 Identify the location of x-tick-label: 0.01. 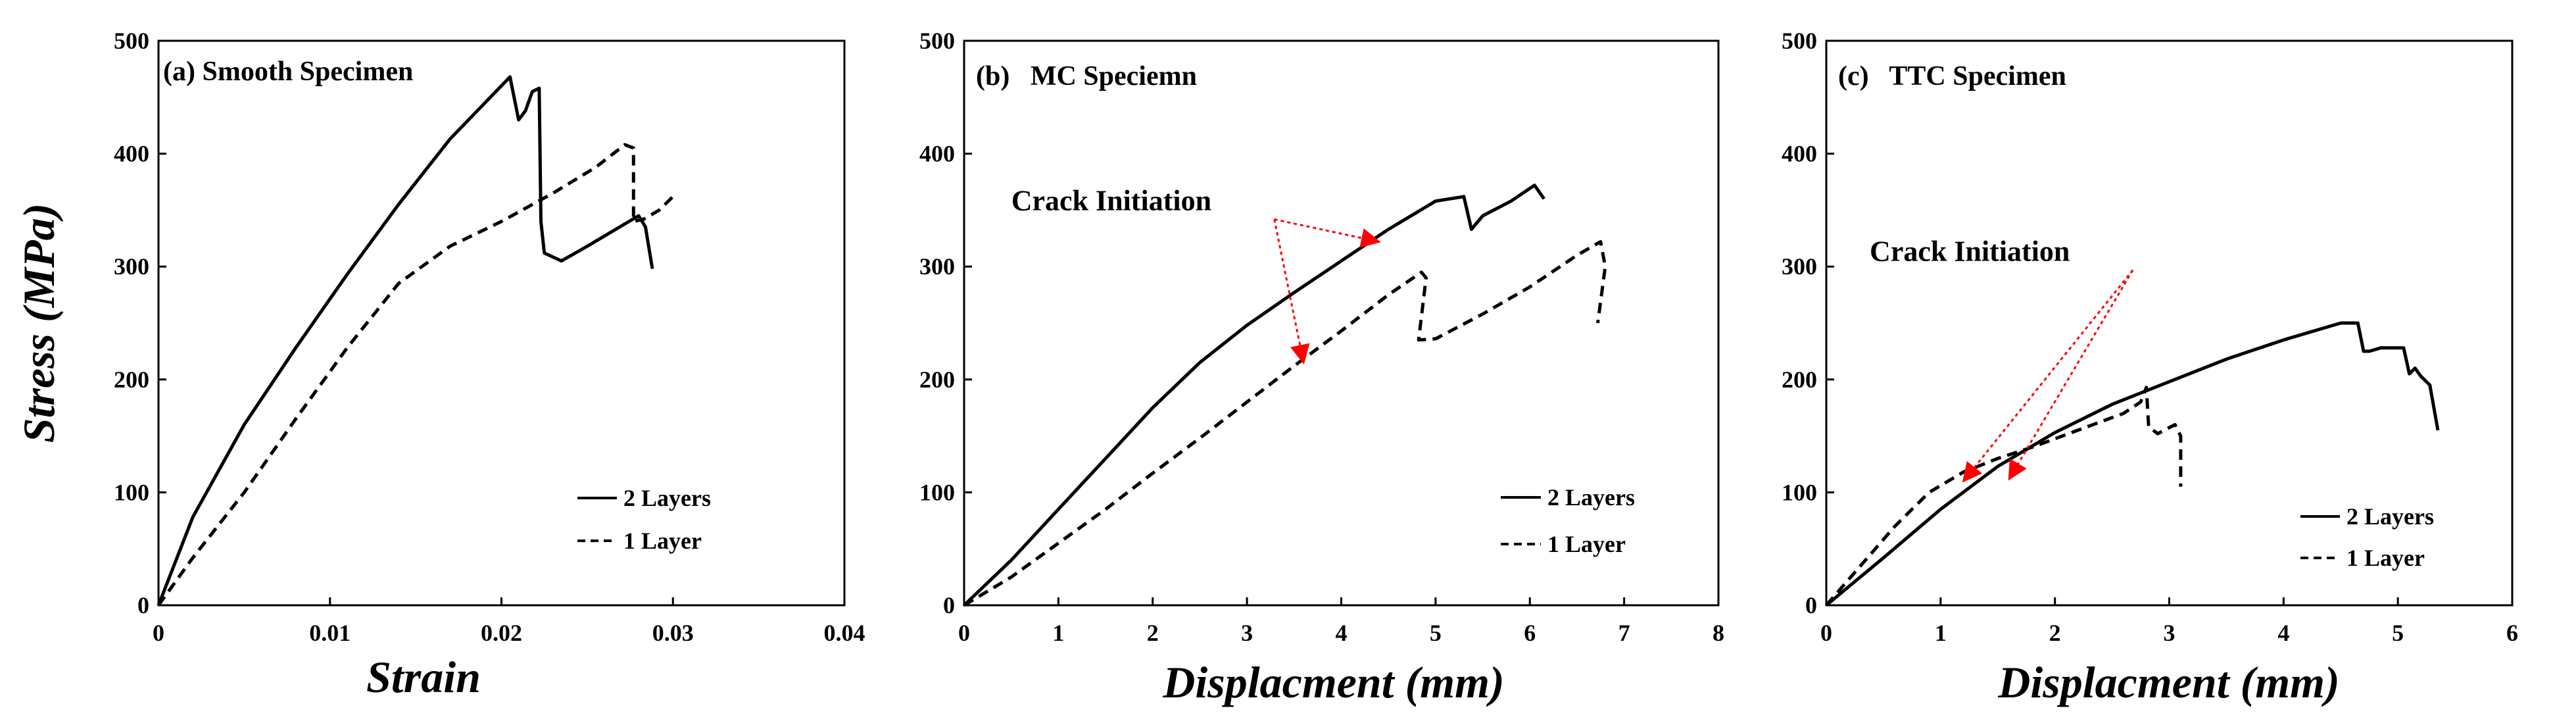
(330, 633).